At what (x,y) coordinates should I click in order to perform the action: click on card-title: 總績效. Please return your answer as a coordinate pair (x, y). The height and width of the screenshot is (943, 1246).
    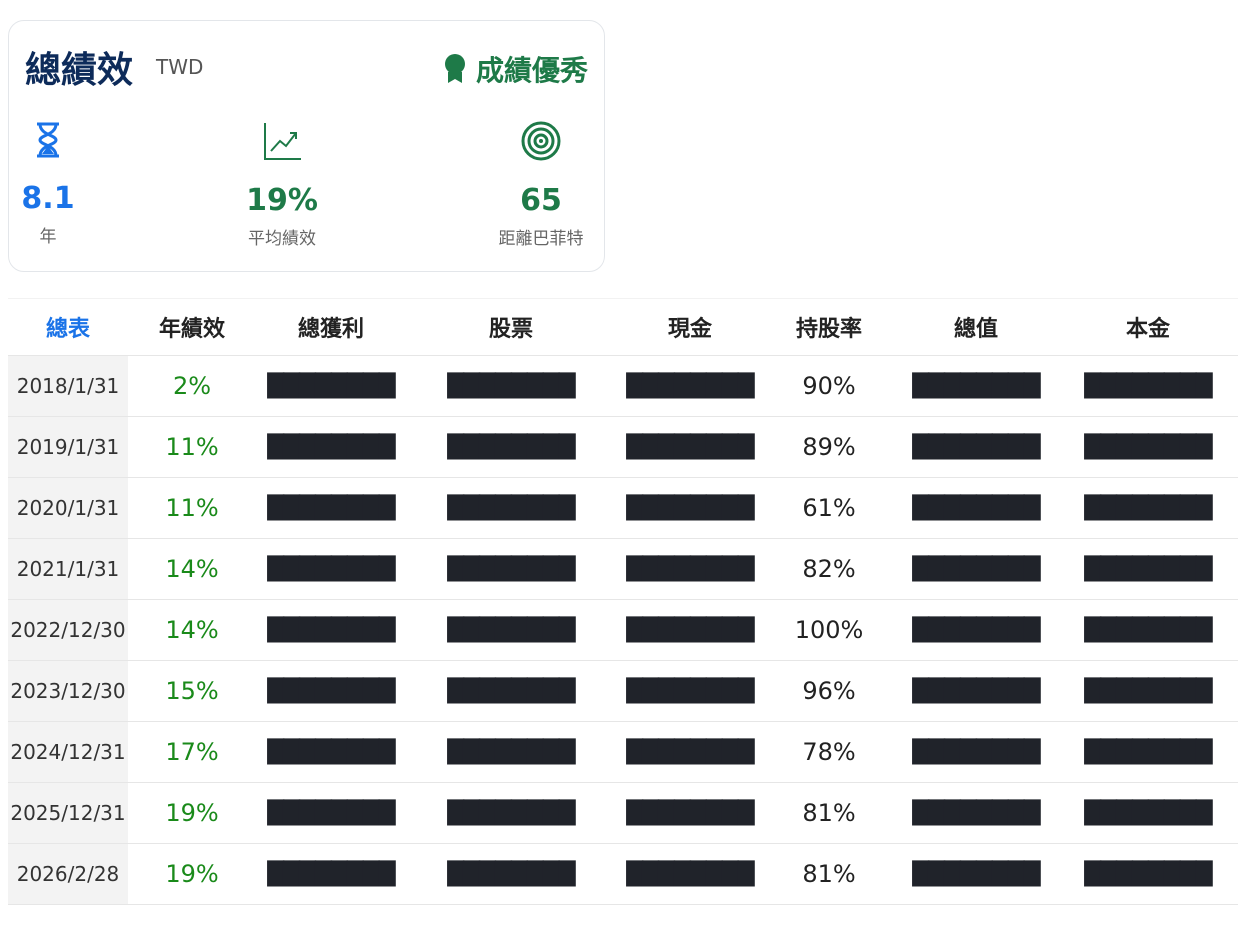
    Looking at the image, I should click on (79, 70).